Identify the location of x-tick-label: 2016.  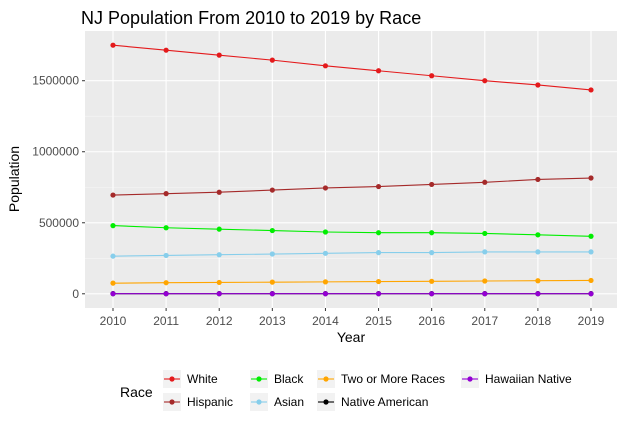
(431, 321).